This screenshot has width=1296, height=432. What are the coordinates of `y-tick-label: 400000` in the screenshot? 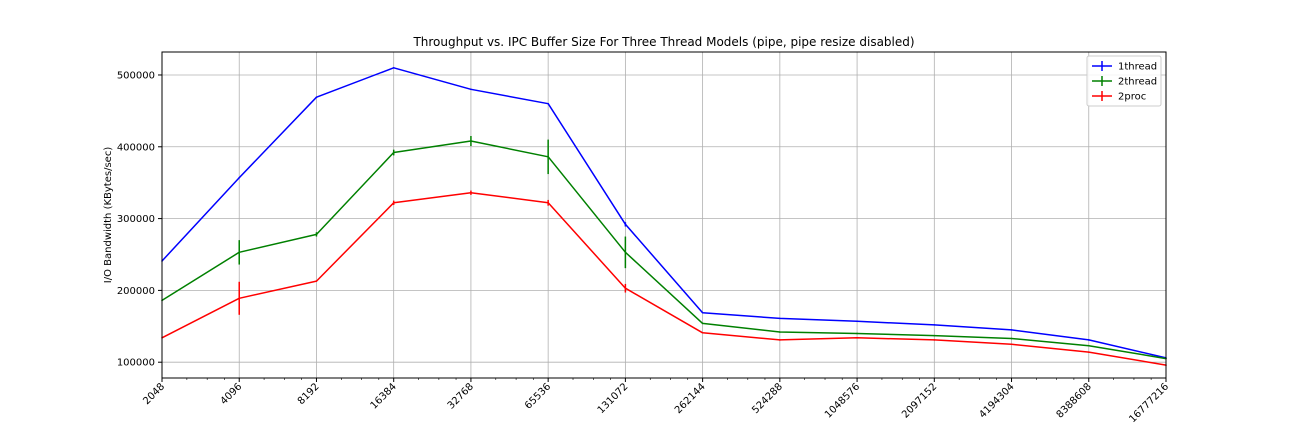 It's located at (136, 147).